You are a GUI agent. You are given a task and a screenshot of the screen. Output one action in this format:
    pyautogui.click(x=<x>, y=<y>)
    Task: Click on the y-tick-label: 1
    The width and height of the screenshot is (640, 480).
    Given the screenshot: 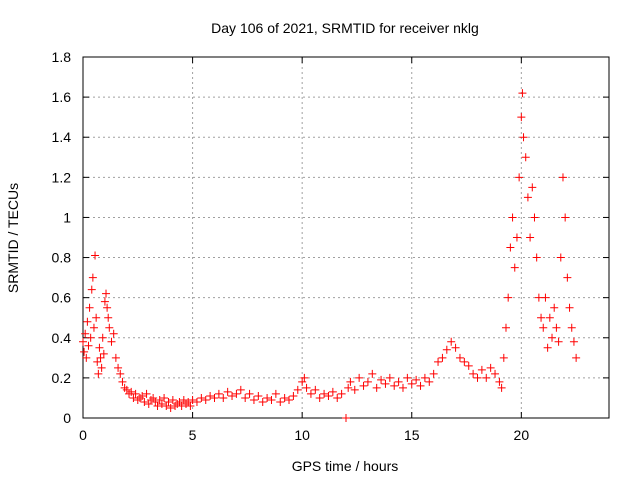 What is the action you would take?
    pyautogui.click(x=67, y=217)
    